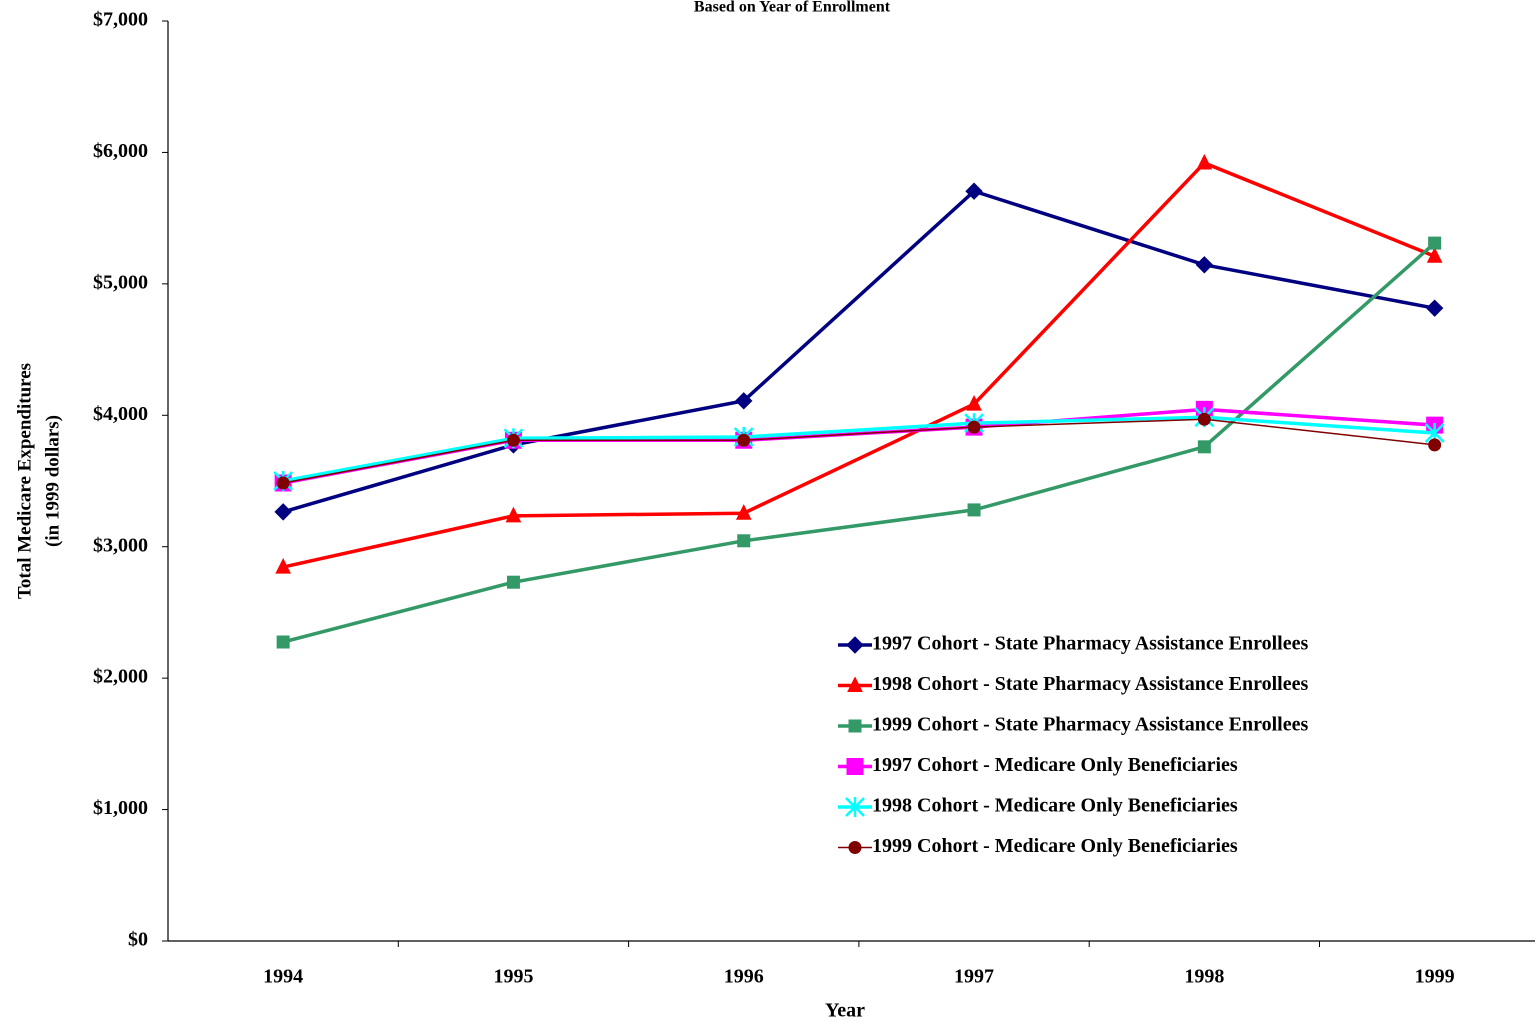  I want to click on y-tick-label: $0, so click(138, 940).